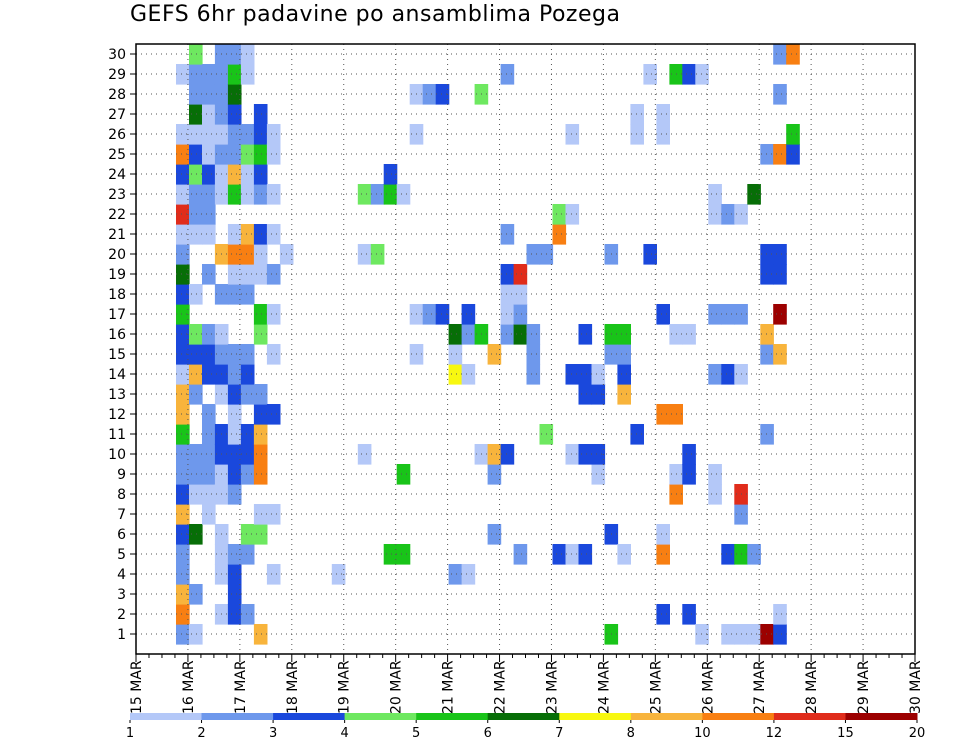 The width and height of the screenshot is (960, 742). I want to click on colorbar-label: 12, so click(774, 733).